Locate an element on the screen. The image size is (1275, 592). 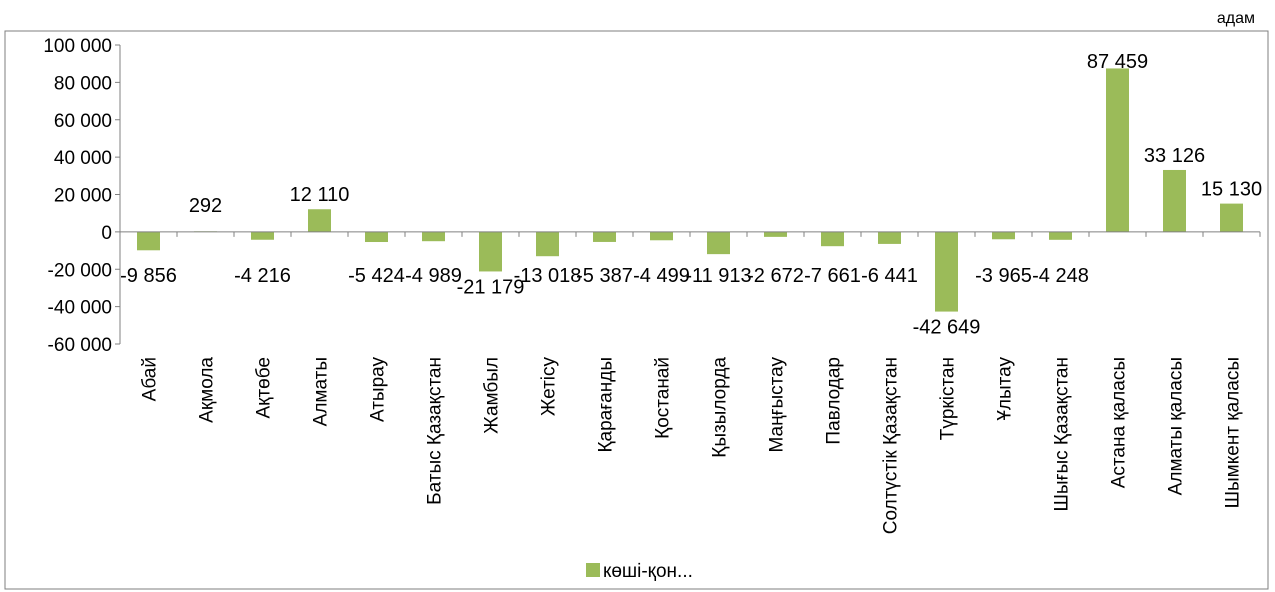
legend-swatch is located at coordinates (593, 570).